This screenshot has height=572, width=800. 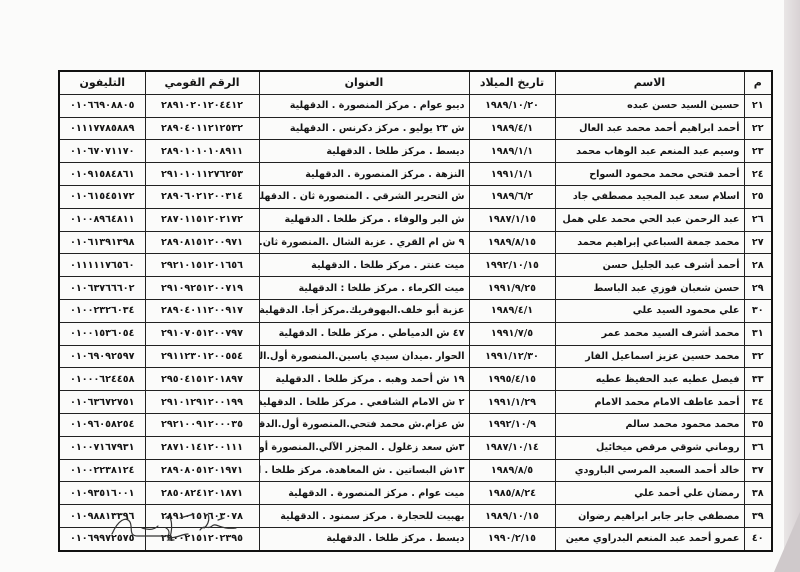 What do you see at coordinates (758, 379) in the screenshot?
I see `row-index: ٣٣` at bounding box center [758, 379].